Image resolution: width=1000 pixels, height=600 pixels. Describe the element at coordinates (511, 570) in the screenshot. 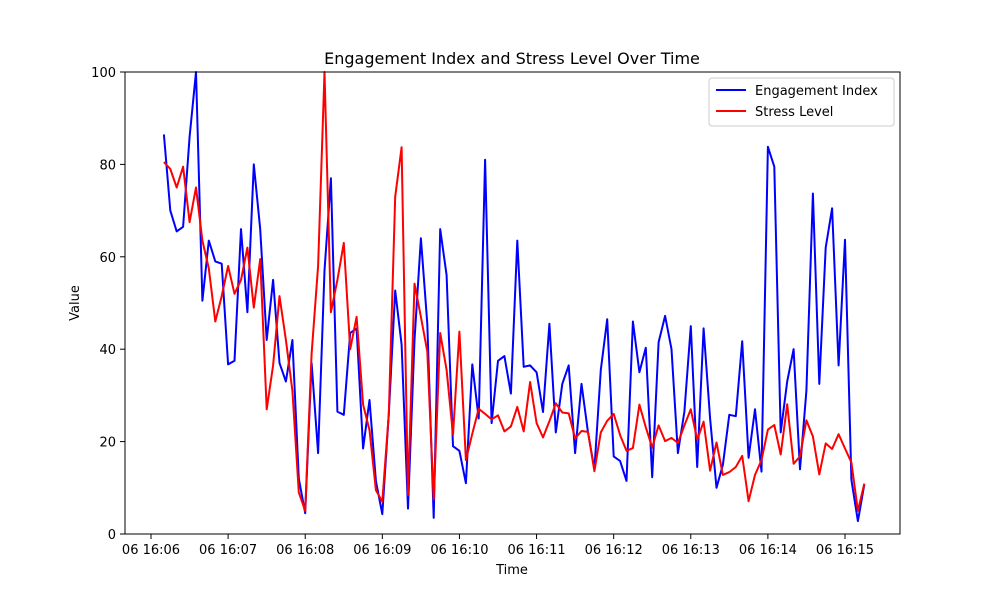

I see `x-axis-label: Time` at that location.